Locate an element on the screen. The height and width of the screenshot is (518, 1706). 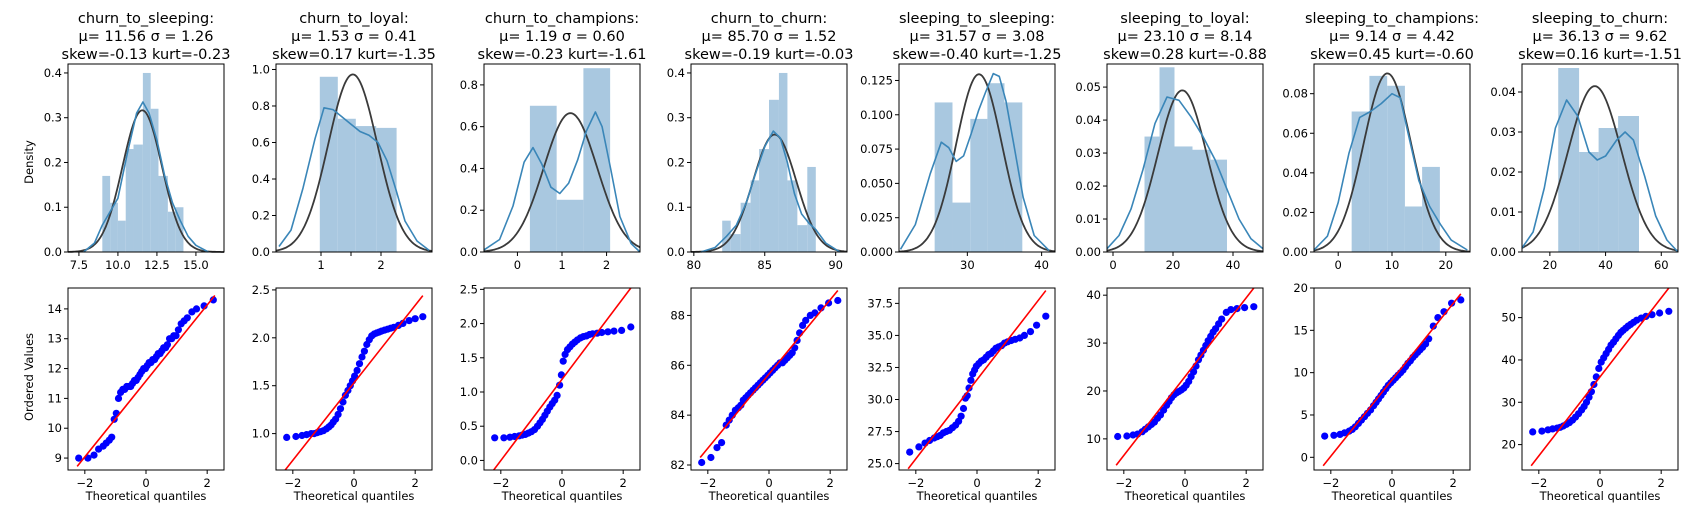
y-tick-label: 0.03 is located at coordinates (1088, 153).